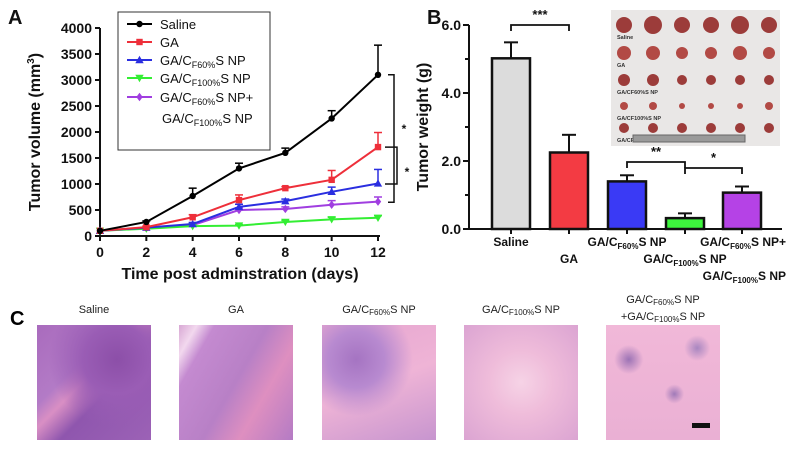  Describe the element at coordinates (743, 243) in the screenshot. I see `x-tick-label-b: GA/CF60%S NP+` at that location.